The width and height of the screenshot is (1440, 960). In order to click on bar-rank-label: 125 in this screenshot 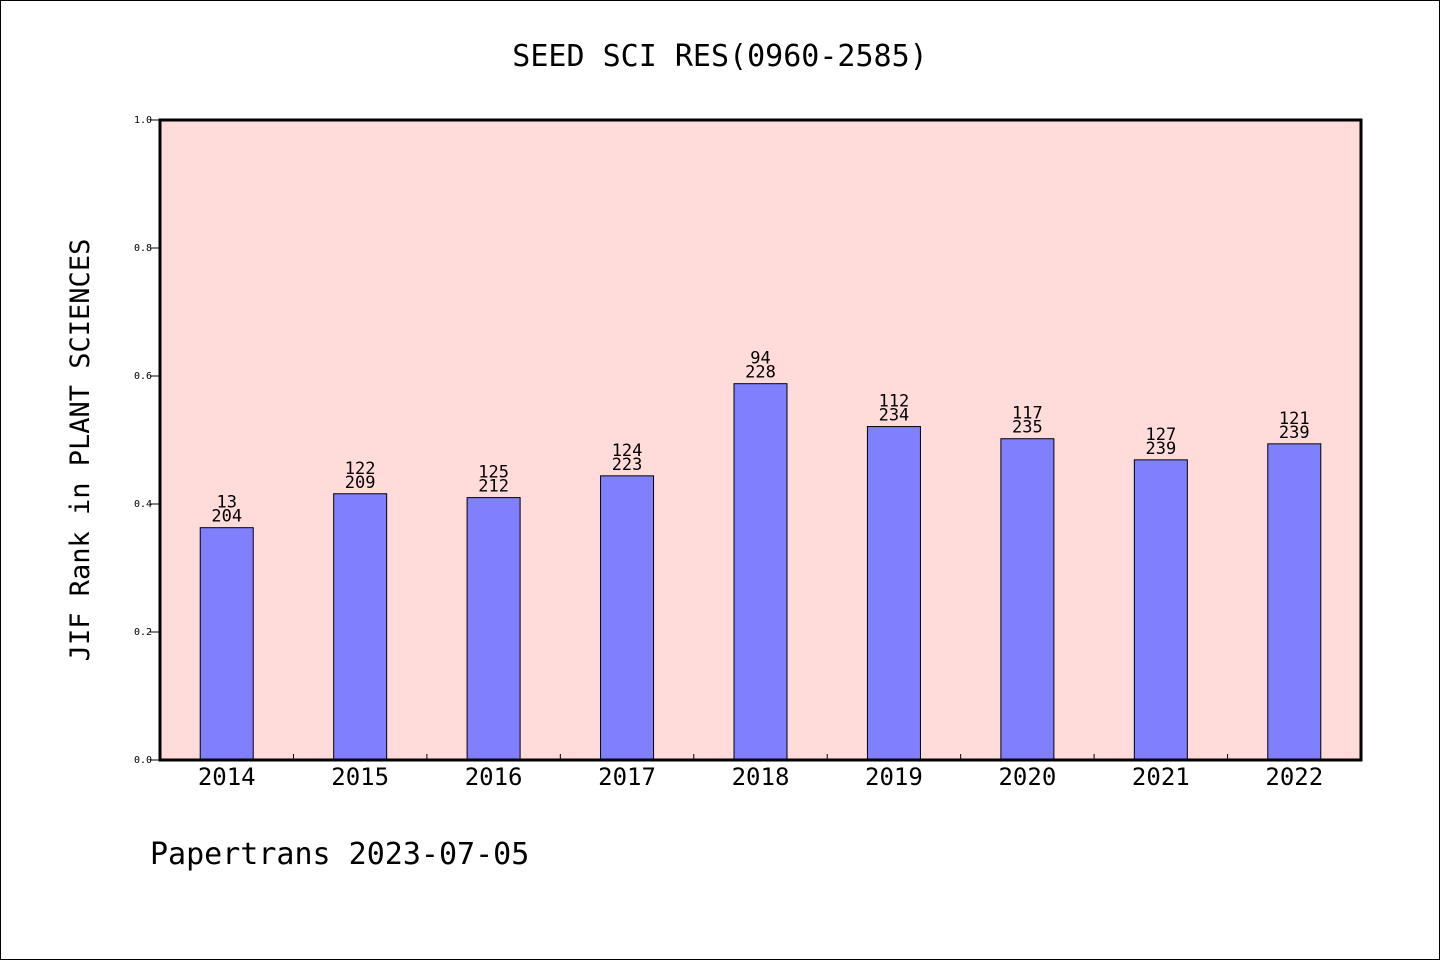, I will do `click(493, 473)`.